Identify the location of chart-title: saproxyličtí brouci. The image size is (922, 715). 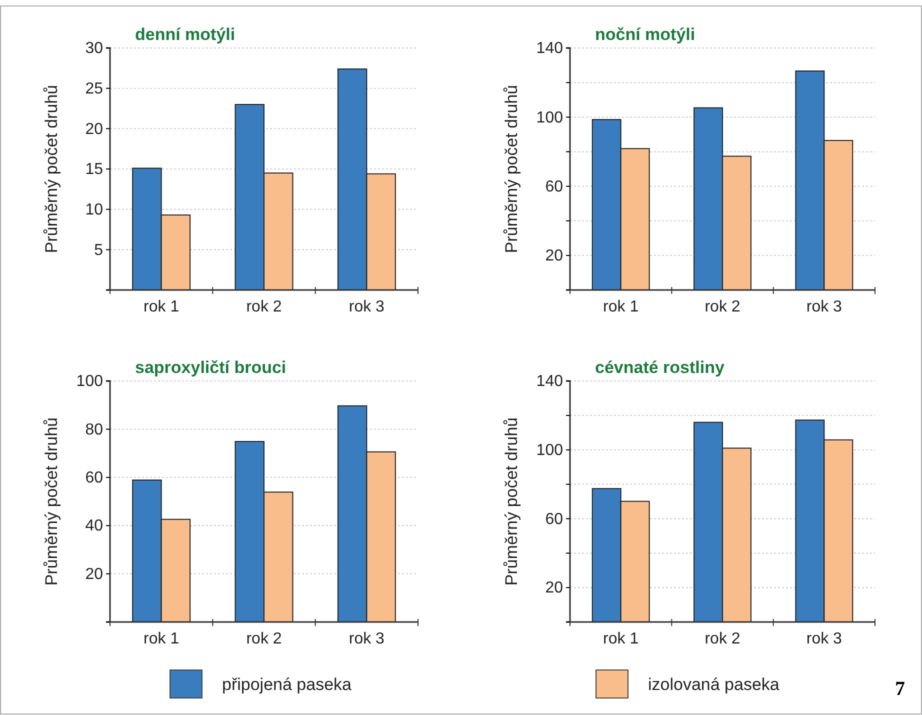
(210, 367).